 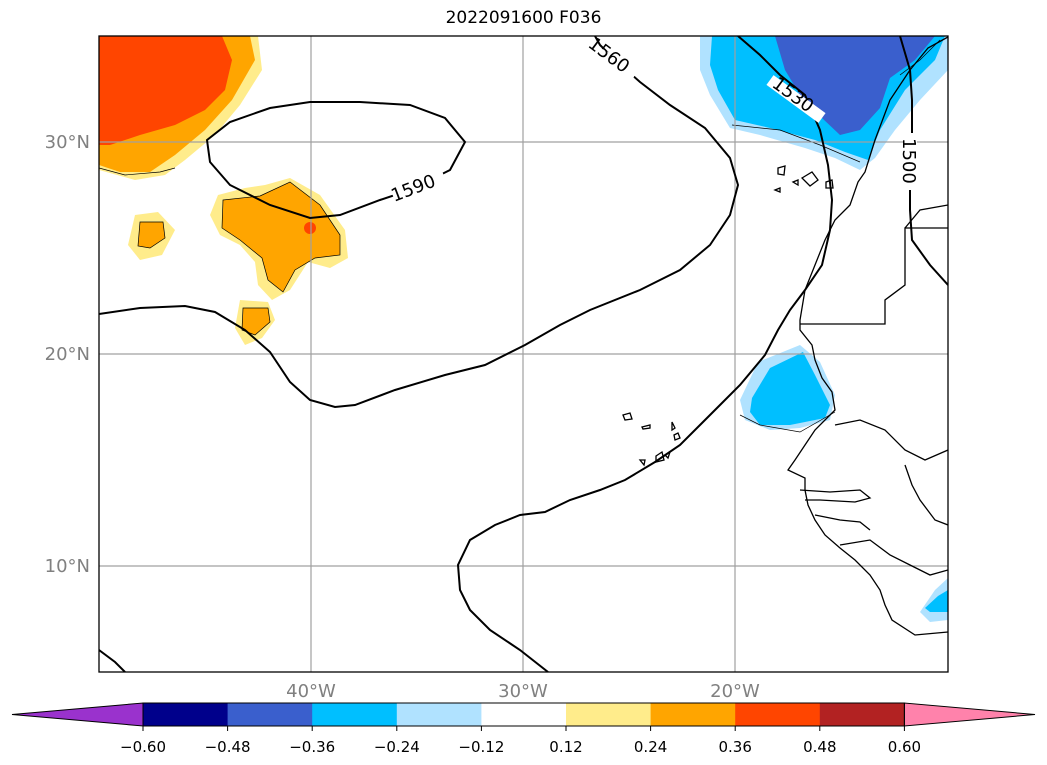 I want to click on contour-label-1500: 1500, so click(x=908, y=161).